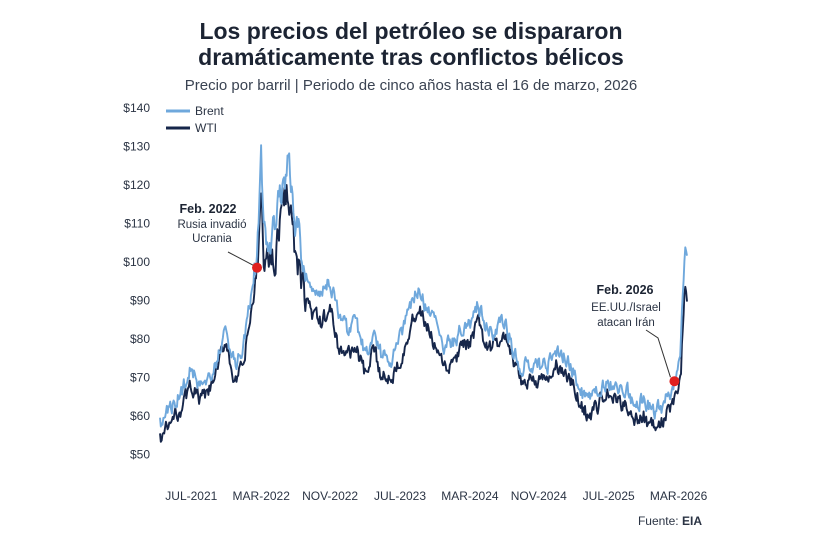 The image size is (822, 548). I want to click on source-note: Fuente: EIA, so click(670, 521).